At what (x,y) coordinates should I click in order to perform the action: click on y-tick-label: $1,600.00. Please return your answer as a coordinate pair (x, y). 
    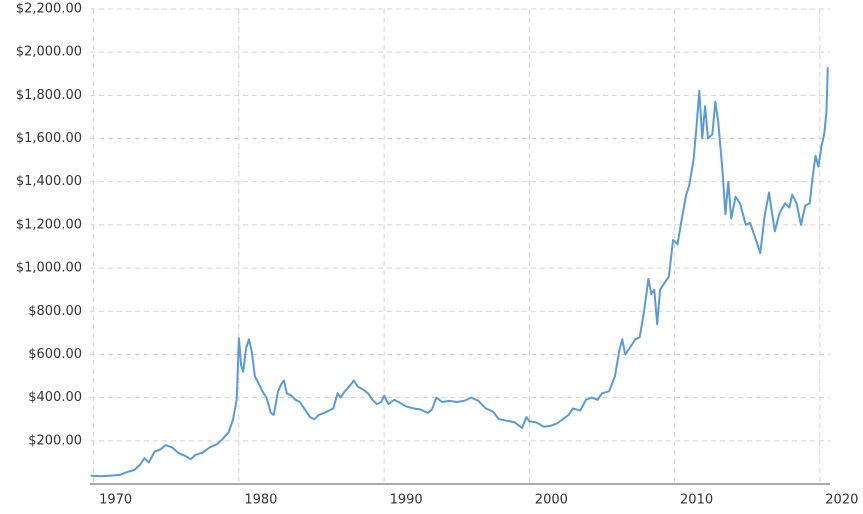
    Looking at the image, I should click on (49, 138).